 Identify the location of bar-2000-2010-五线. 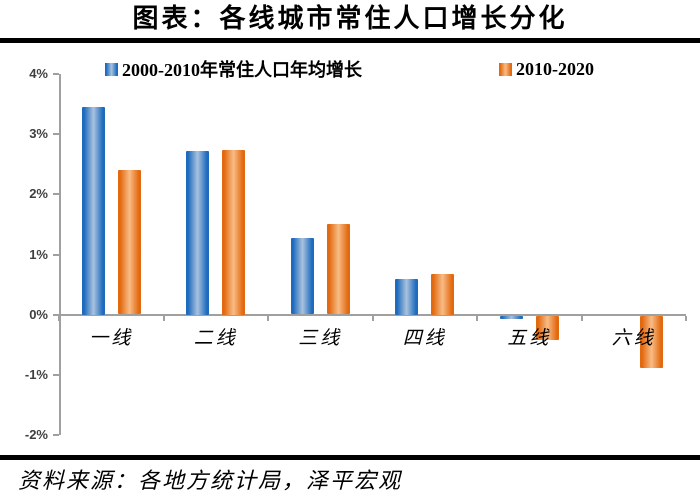
(511, 317).